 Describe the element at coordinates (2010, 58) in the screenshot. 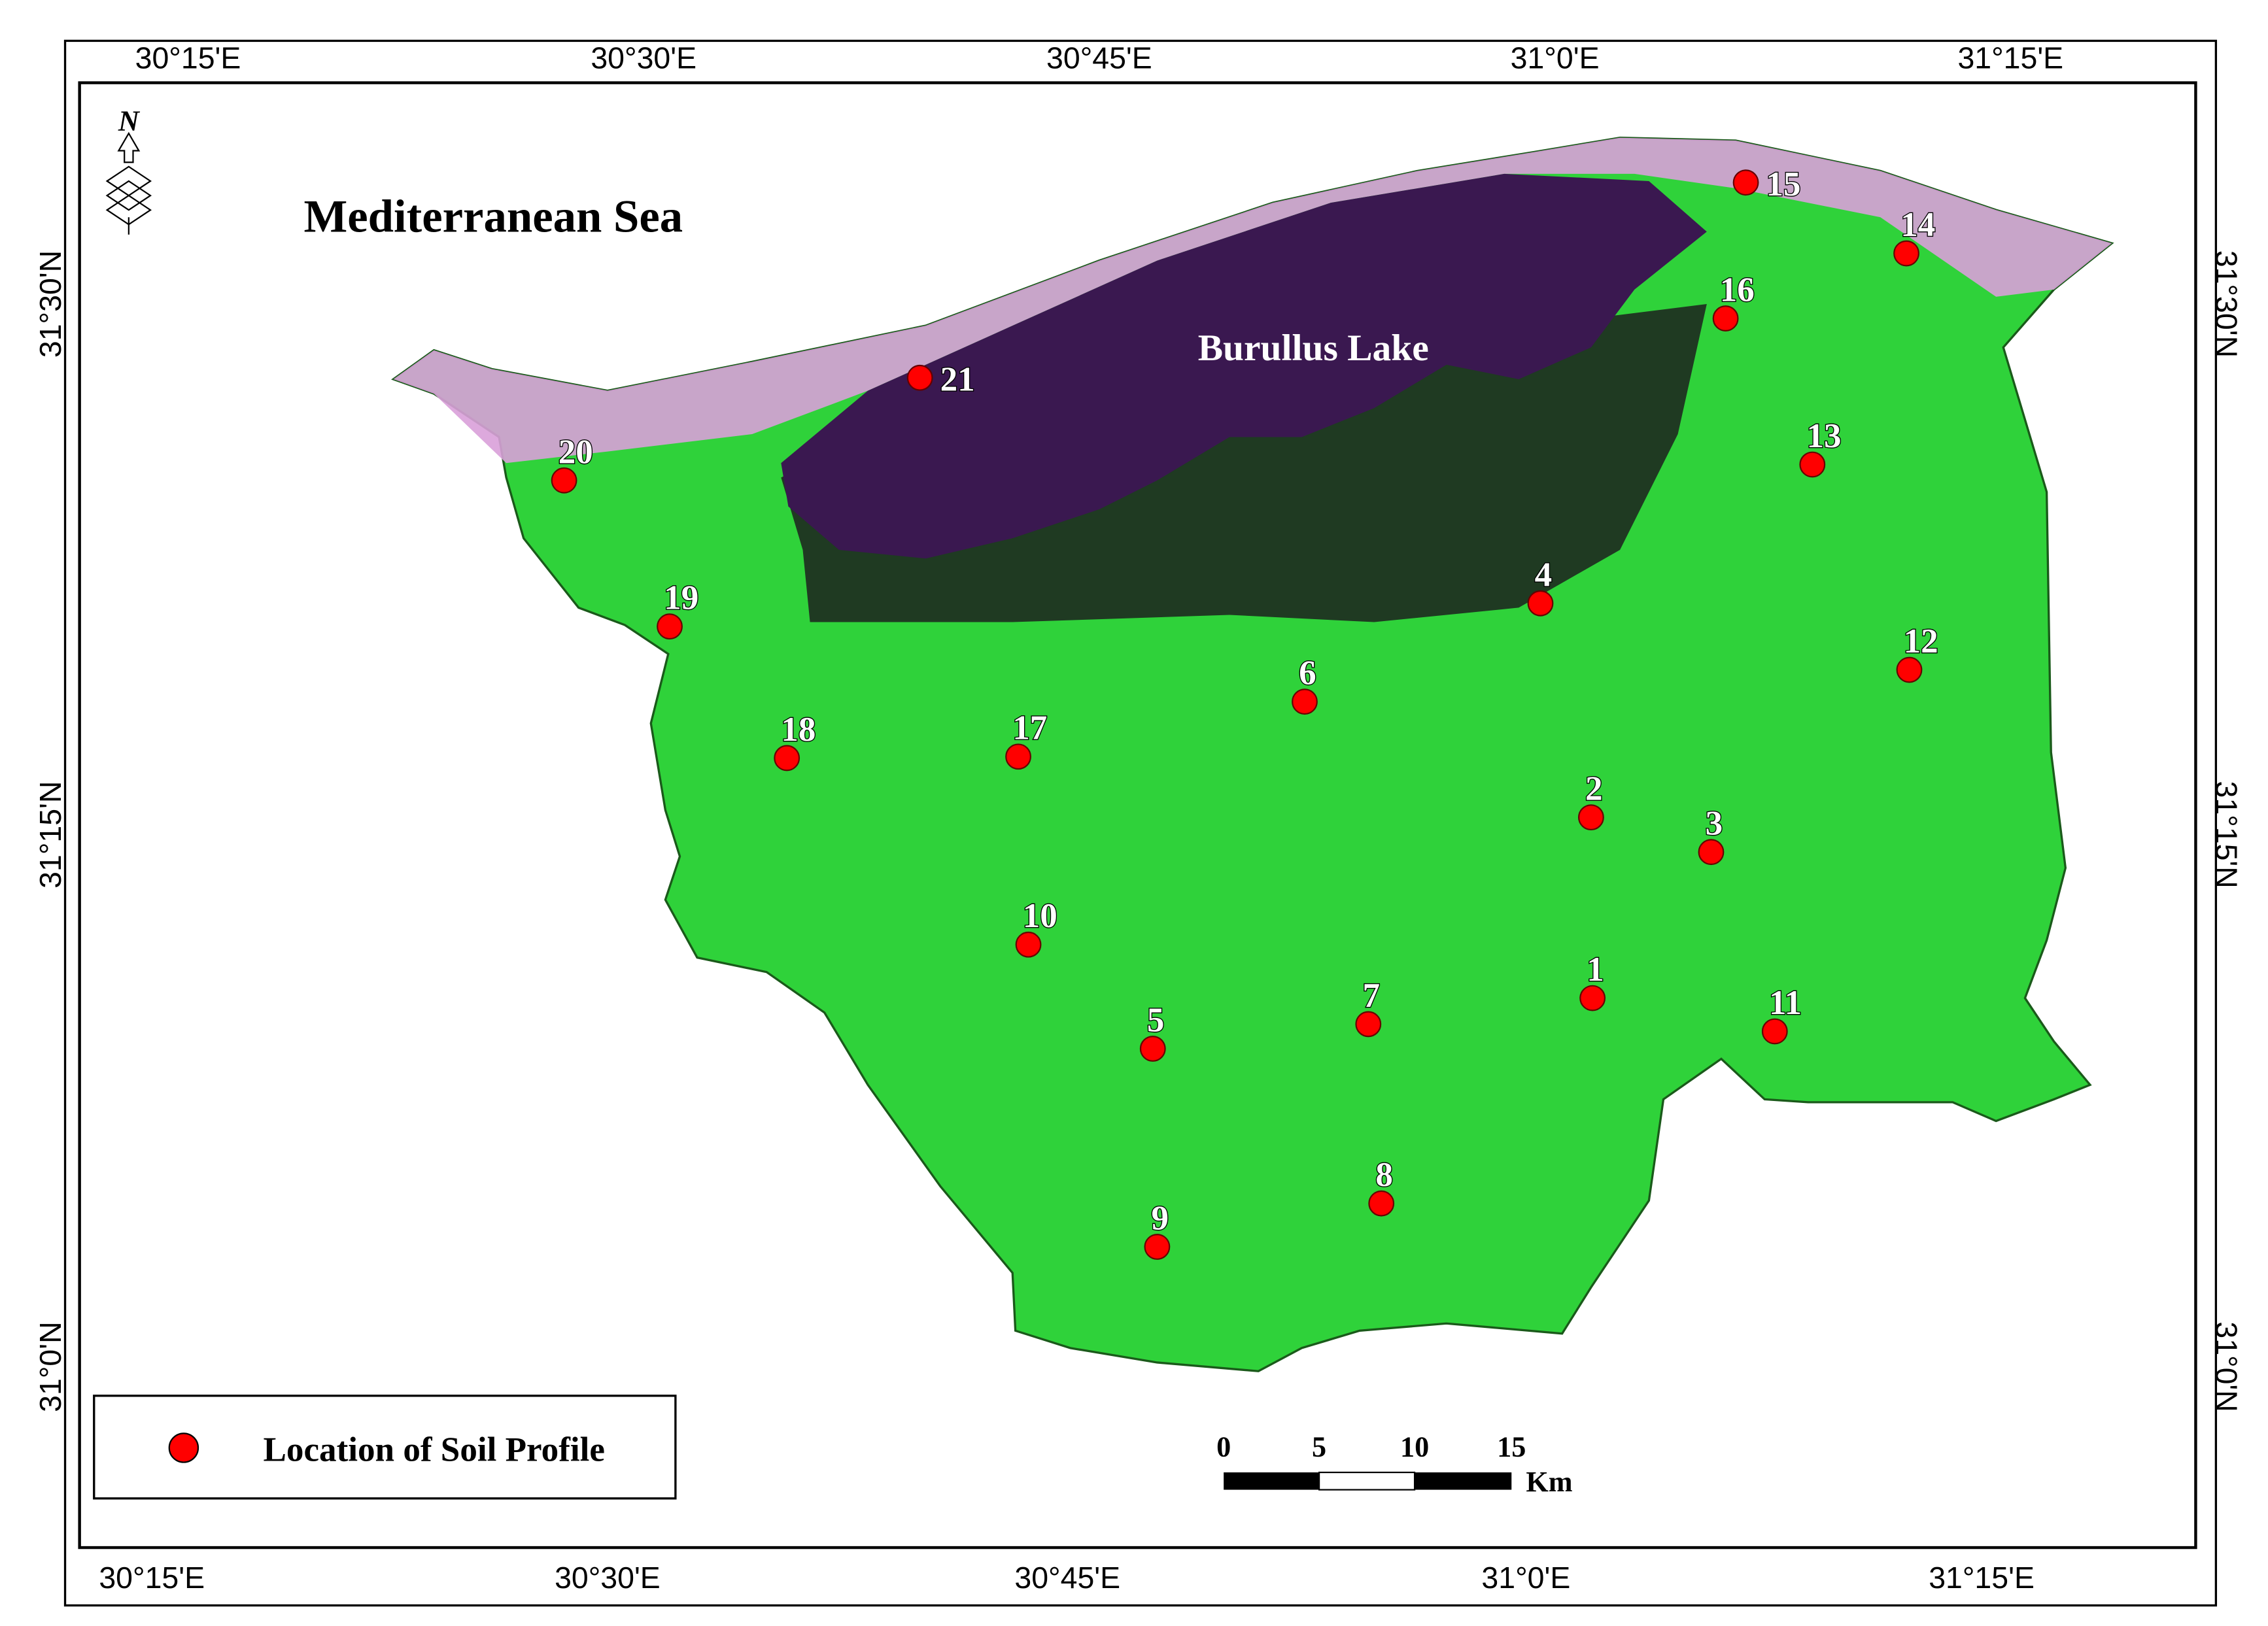

I see `graticule-label-top: 31°15'E` at that location.